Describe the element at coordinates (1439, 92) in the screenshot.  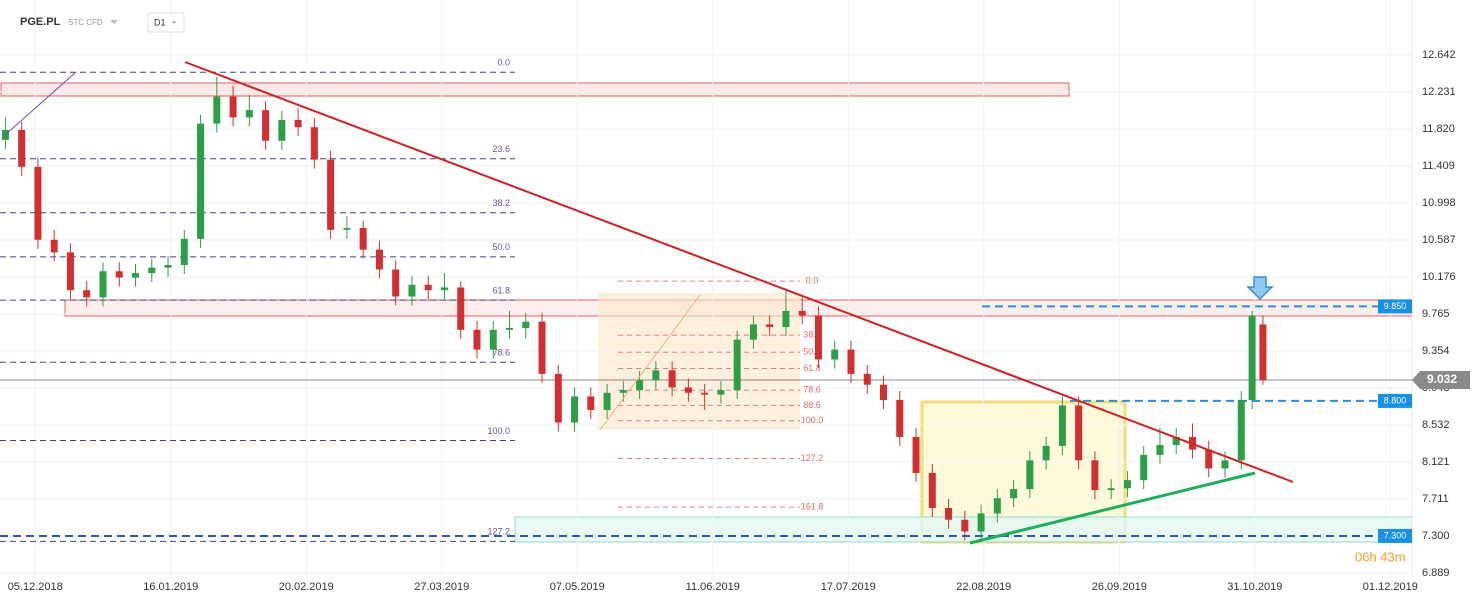
I see `y-tick-label: 12.231` at that location.